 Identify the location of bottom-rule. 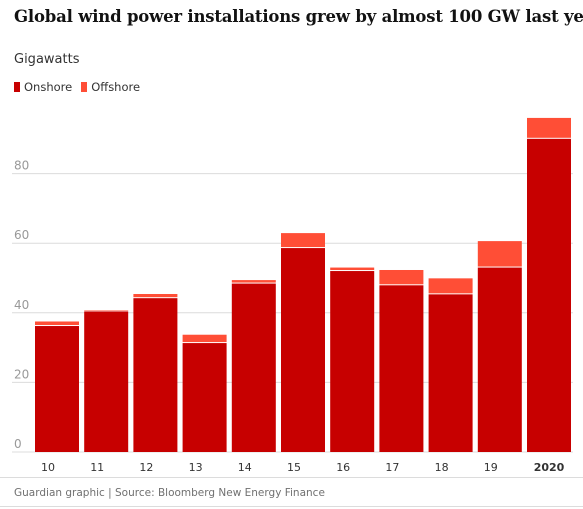
(291, 506).